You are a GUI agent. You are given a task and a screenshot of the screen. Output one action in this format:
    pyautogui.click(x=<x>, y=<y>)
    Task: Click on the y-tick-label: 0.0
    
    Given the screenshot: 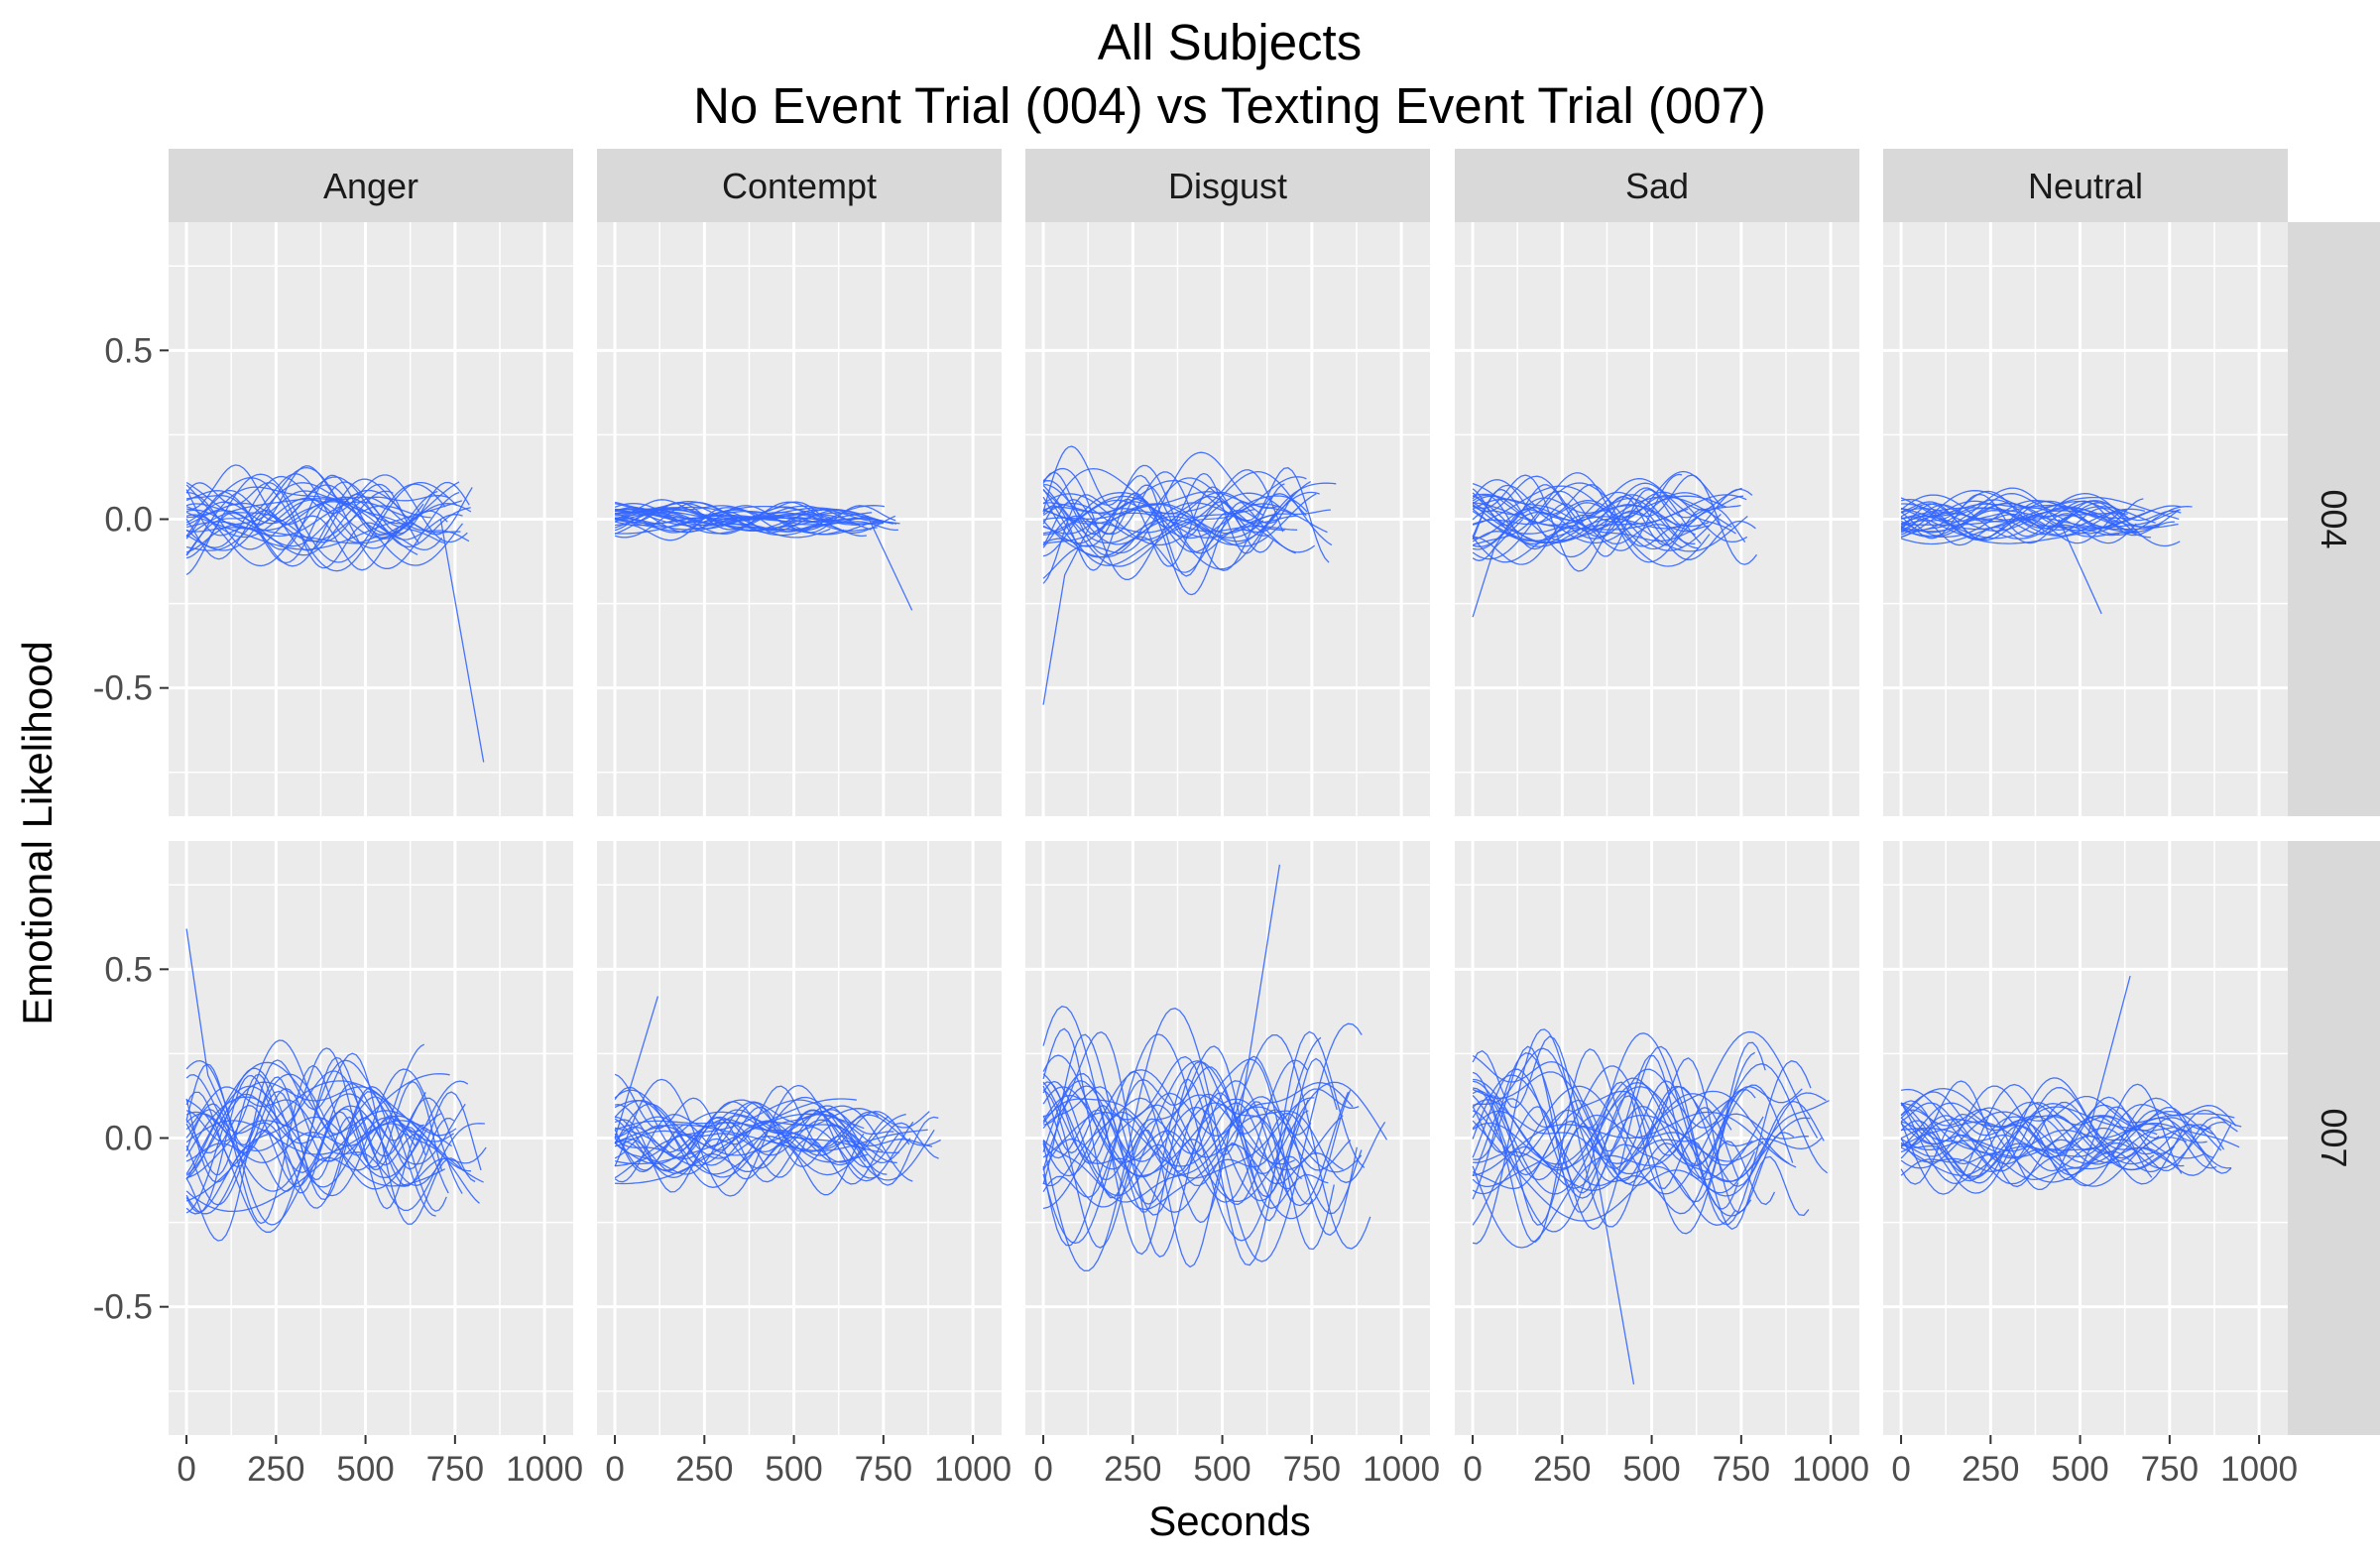 What is the action you would take?
    pyautogui.click(x=128, y=1139)
    